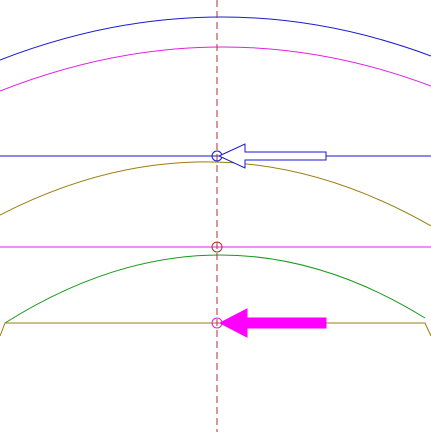 This screenshot has width=431, height=432. What do you see at coordinates (215, 329) in the screenshot?
I see `olive-line` at bounding box center [215, 329].